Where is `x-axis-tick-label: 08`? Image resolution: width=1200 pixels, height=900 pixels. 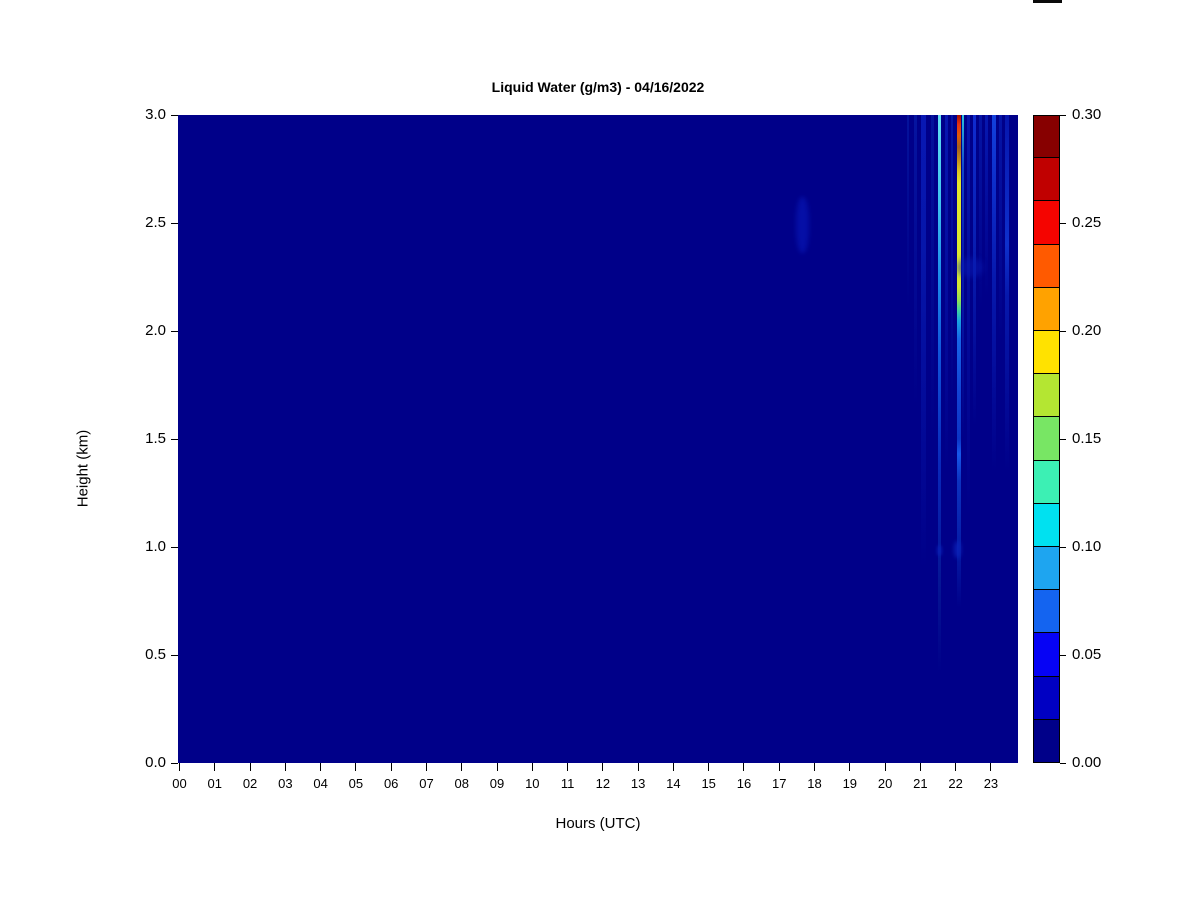
x-axis-tick-label: 08 is located at coordinates (461, 783).